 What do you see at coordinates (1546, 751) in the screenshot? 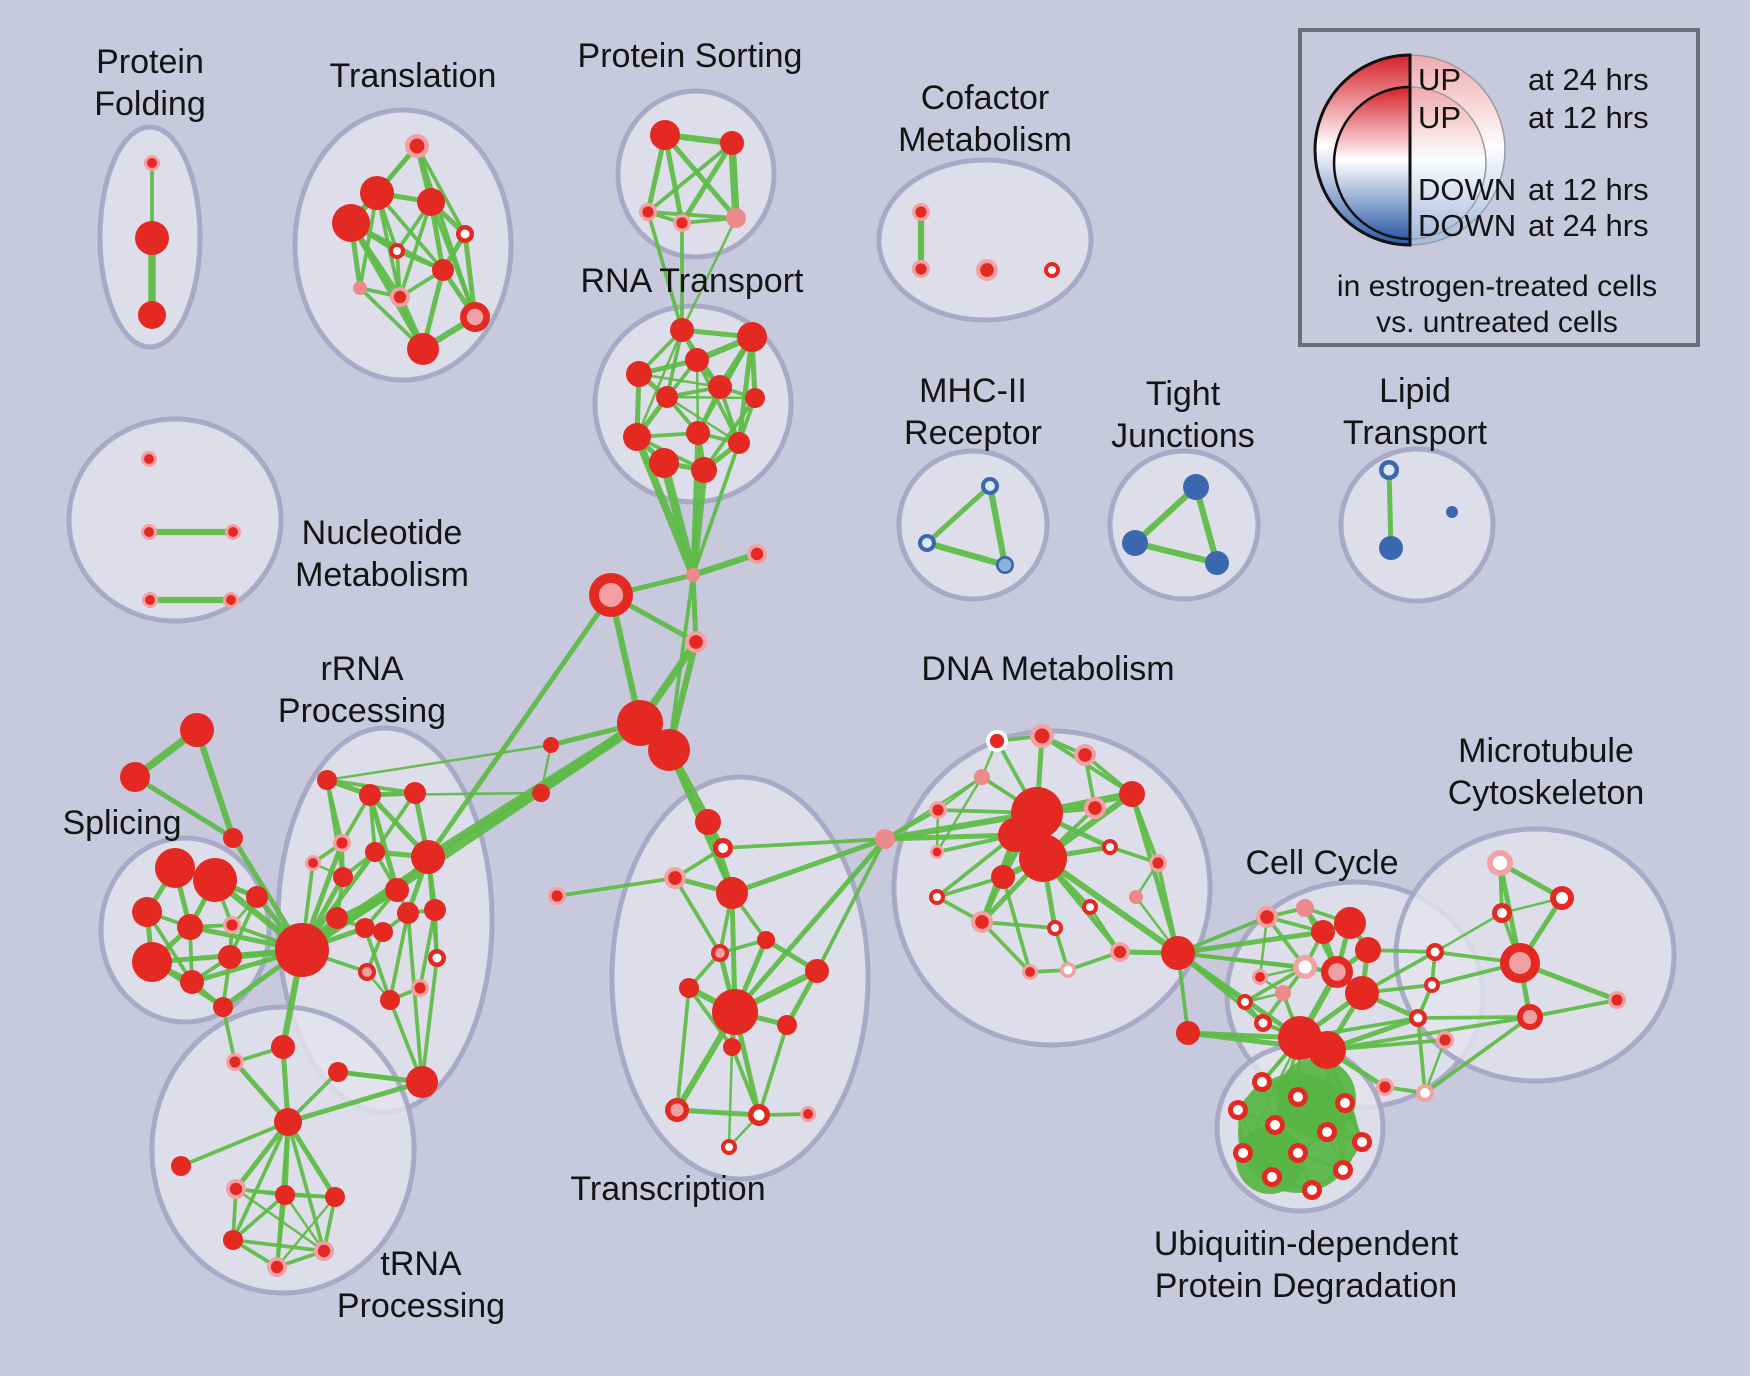
I see `cluster-label-microtubule-cytoskeleton: Microtubule` at bounding box center [1546, 751].